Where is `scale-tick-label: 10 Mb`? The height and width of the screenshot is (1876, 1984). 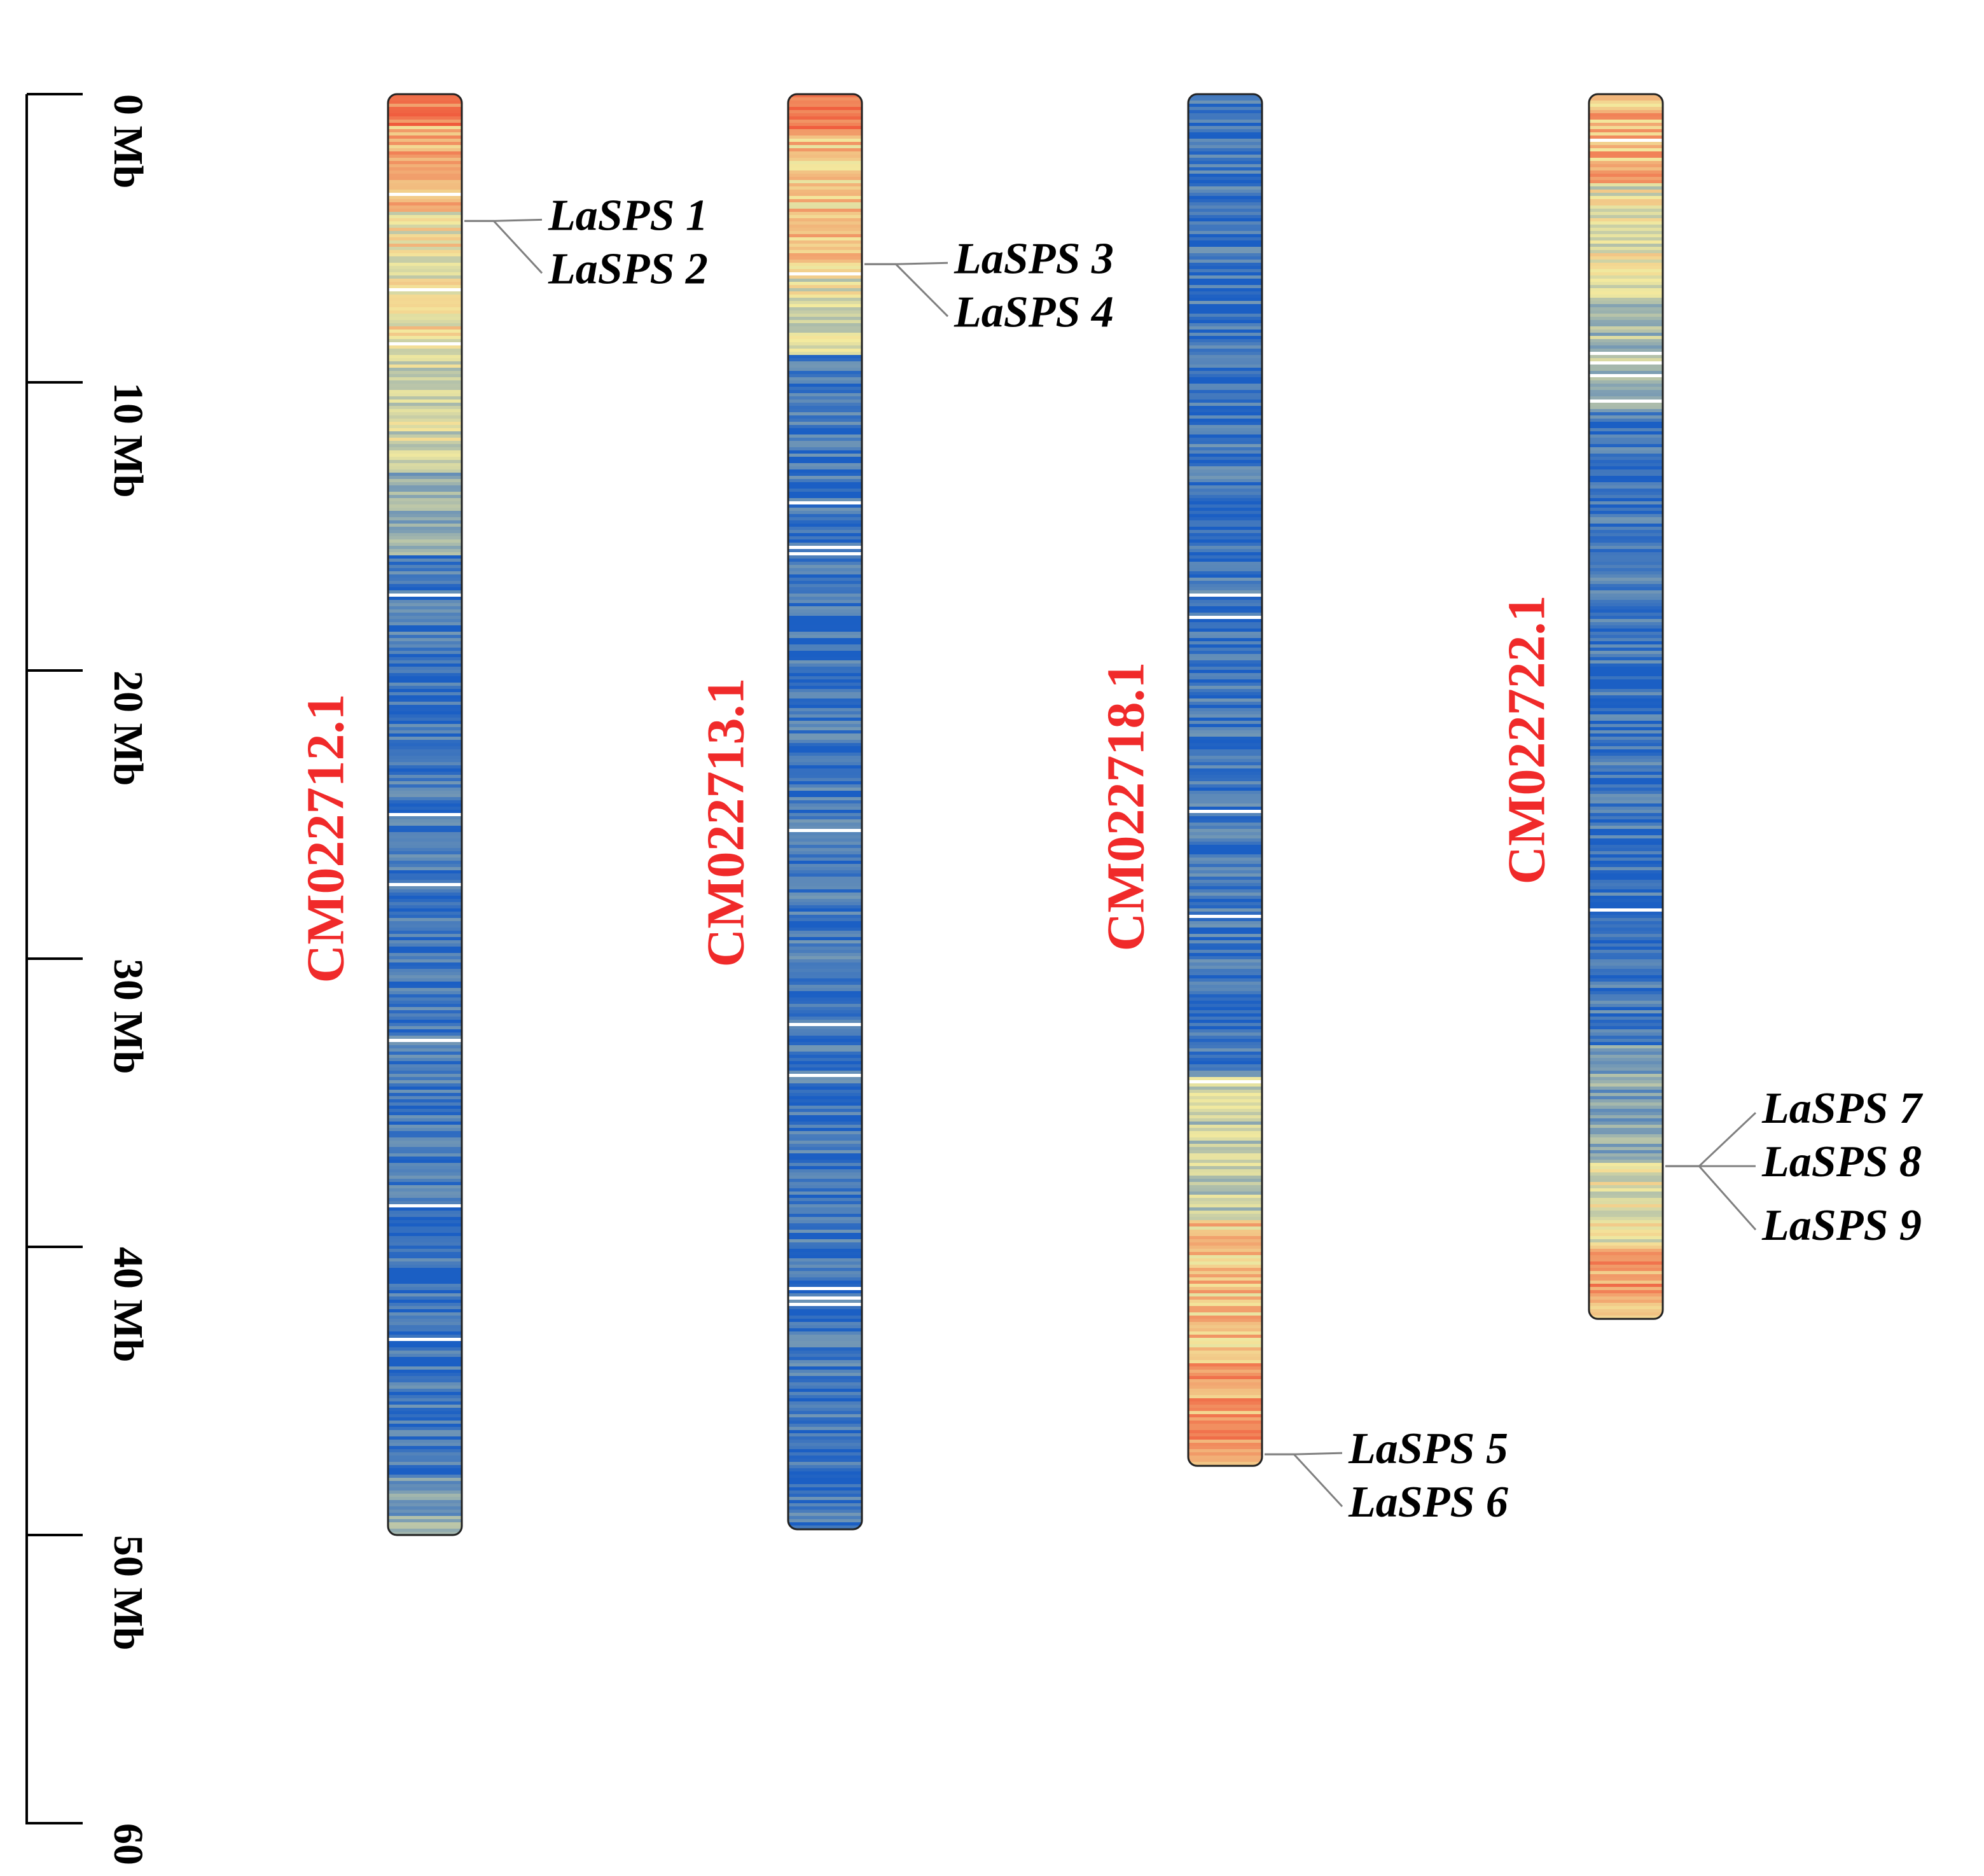
scale-tick-label: 10 Mb is located at coordinates (128, 440).